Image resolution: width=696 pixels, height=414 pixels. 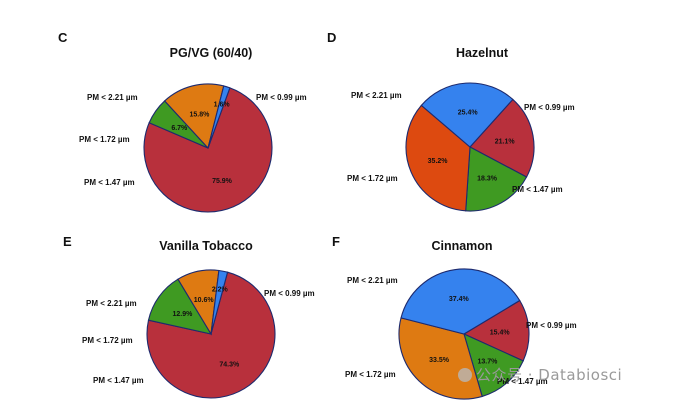 I want to click on slice-value-label: 1.6%, so click(x=222, y=105).